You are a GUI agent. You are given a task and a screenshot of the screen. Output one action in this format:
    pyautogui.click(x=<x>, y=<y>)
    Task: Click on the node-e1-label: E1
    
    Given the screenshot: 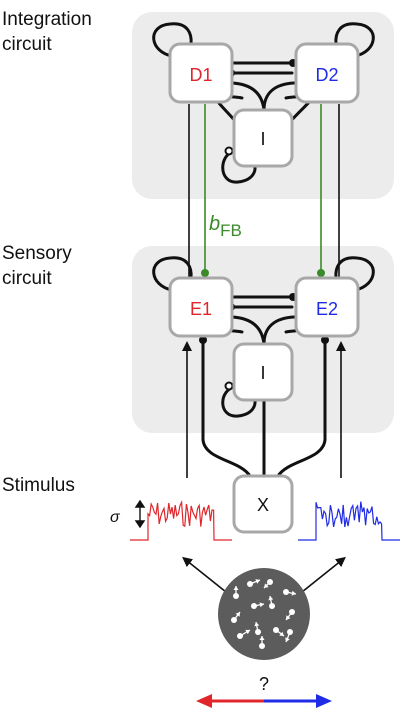 What is the action you would take?
    pyautogui.click(x=201, y=309)
    